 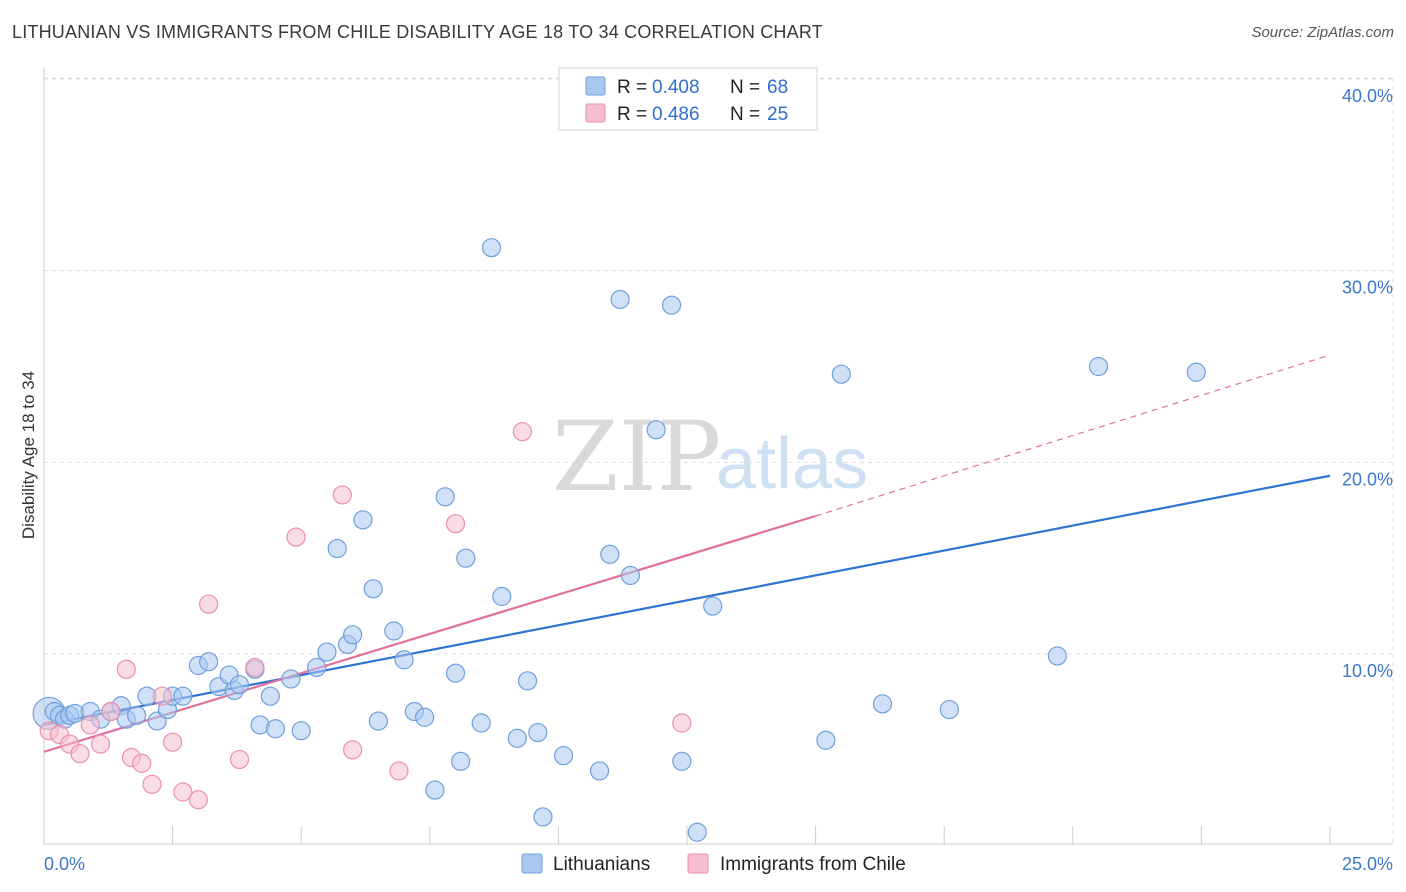 I want to click on bottom-legend-label-lithuanians: Lithuanians, so click(x=601, y=864).